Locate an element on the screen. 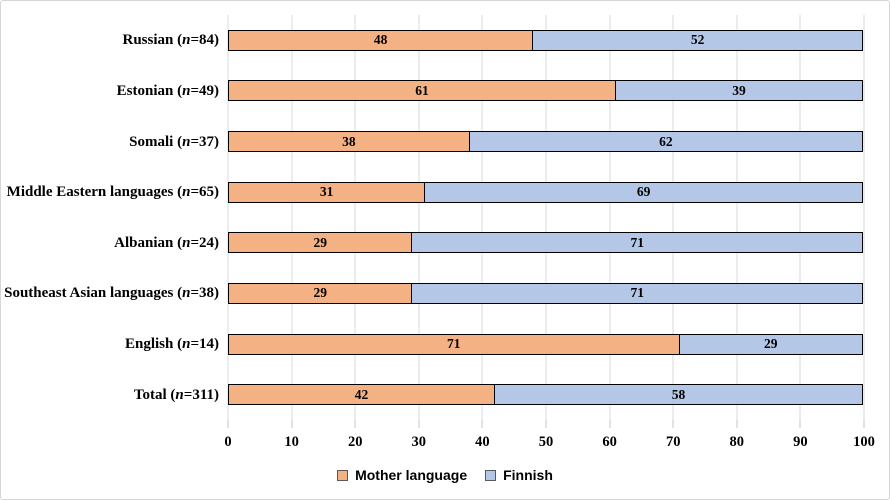  category-label: Middle Eastern languages (n=65) is located at coordinates (114, 192).